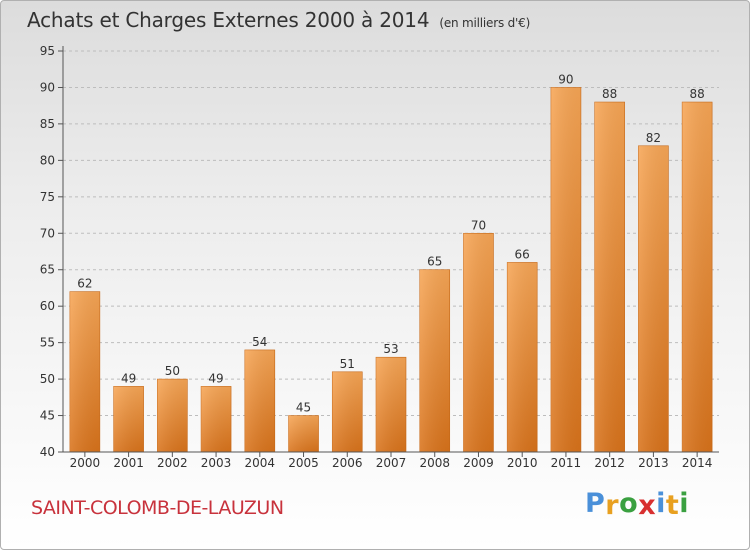 This screenshot has width=750, height=550. I want to click on data-label: 66, so click(522, 254).